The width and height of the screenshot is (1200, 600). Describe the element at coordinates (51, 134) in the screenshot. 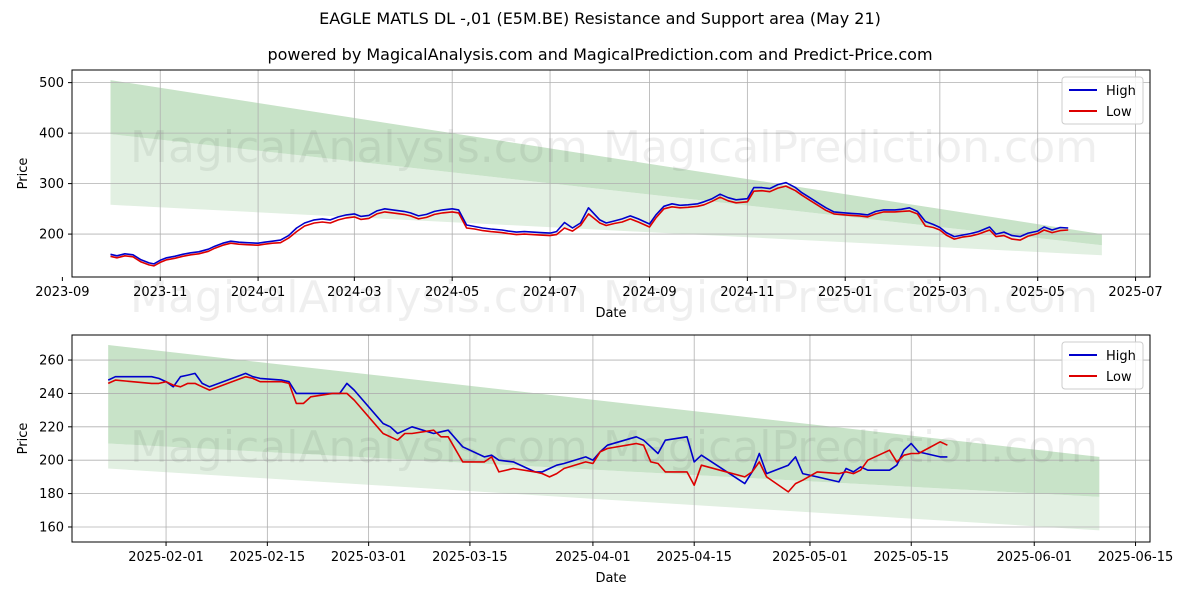

I see `y-tick-label: 400` at that location.